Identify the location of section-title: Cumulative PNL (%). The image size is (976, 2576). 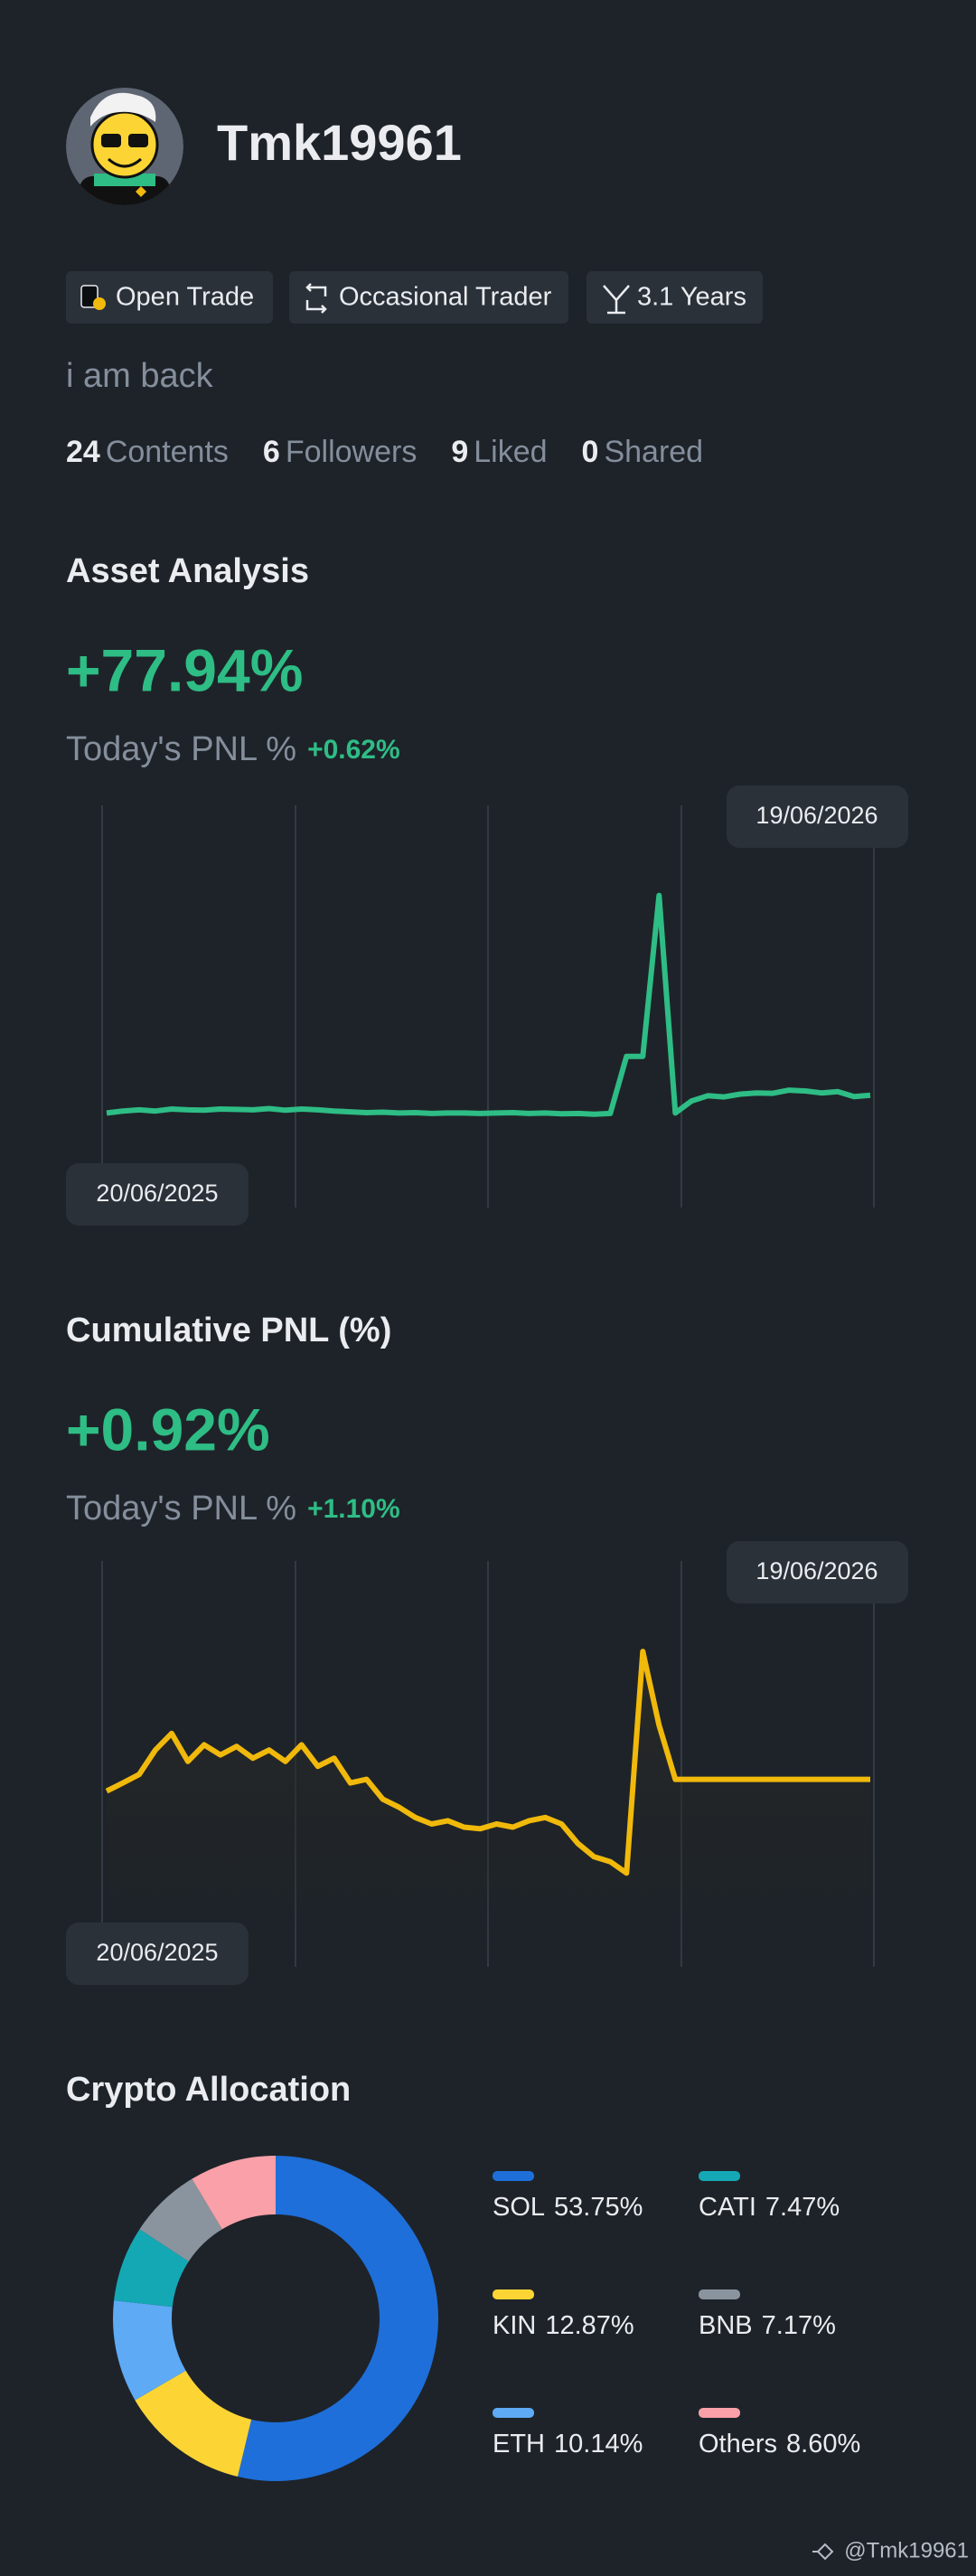
(228, 1330).